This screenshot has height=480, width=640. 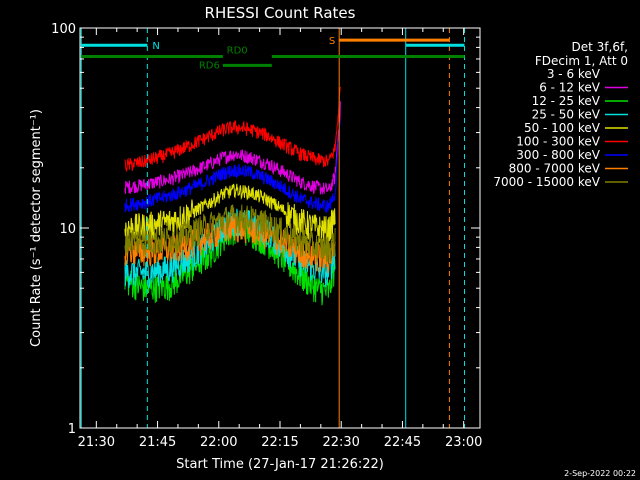 I want to click on state-label-0: N, so click(x=155, y=46).